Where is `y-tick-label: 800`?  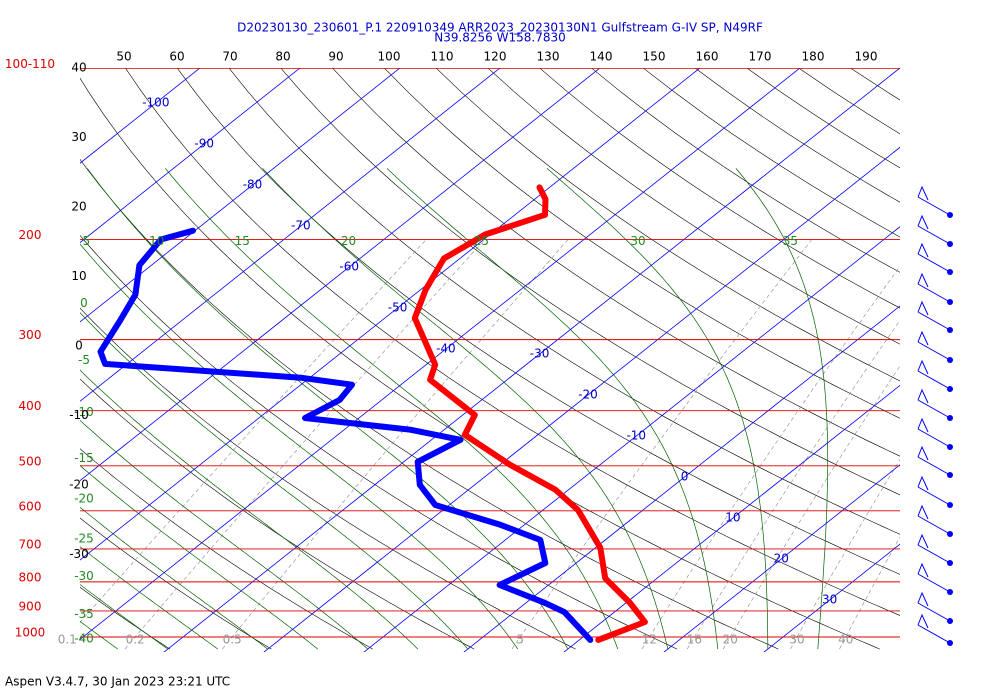
y-tick-label: 800 is located at coordinates (30, 577).